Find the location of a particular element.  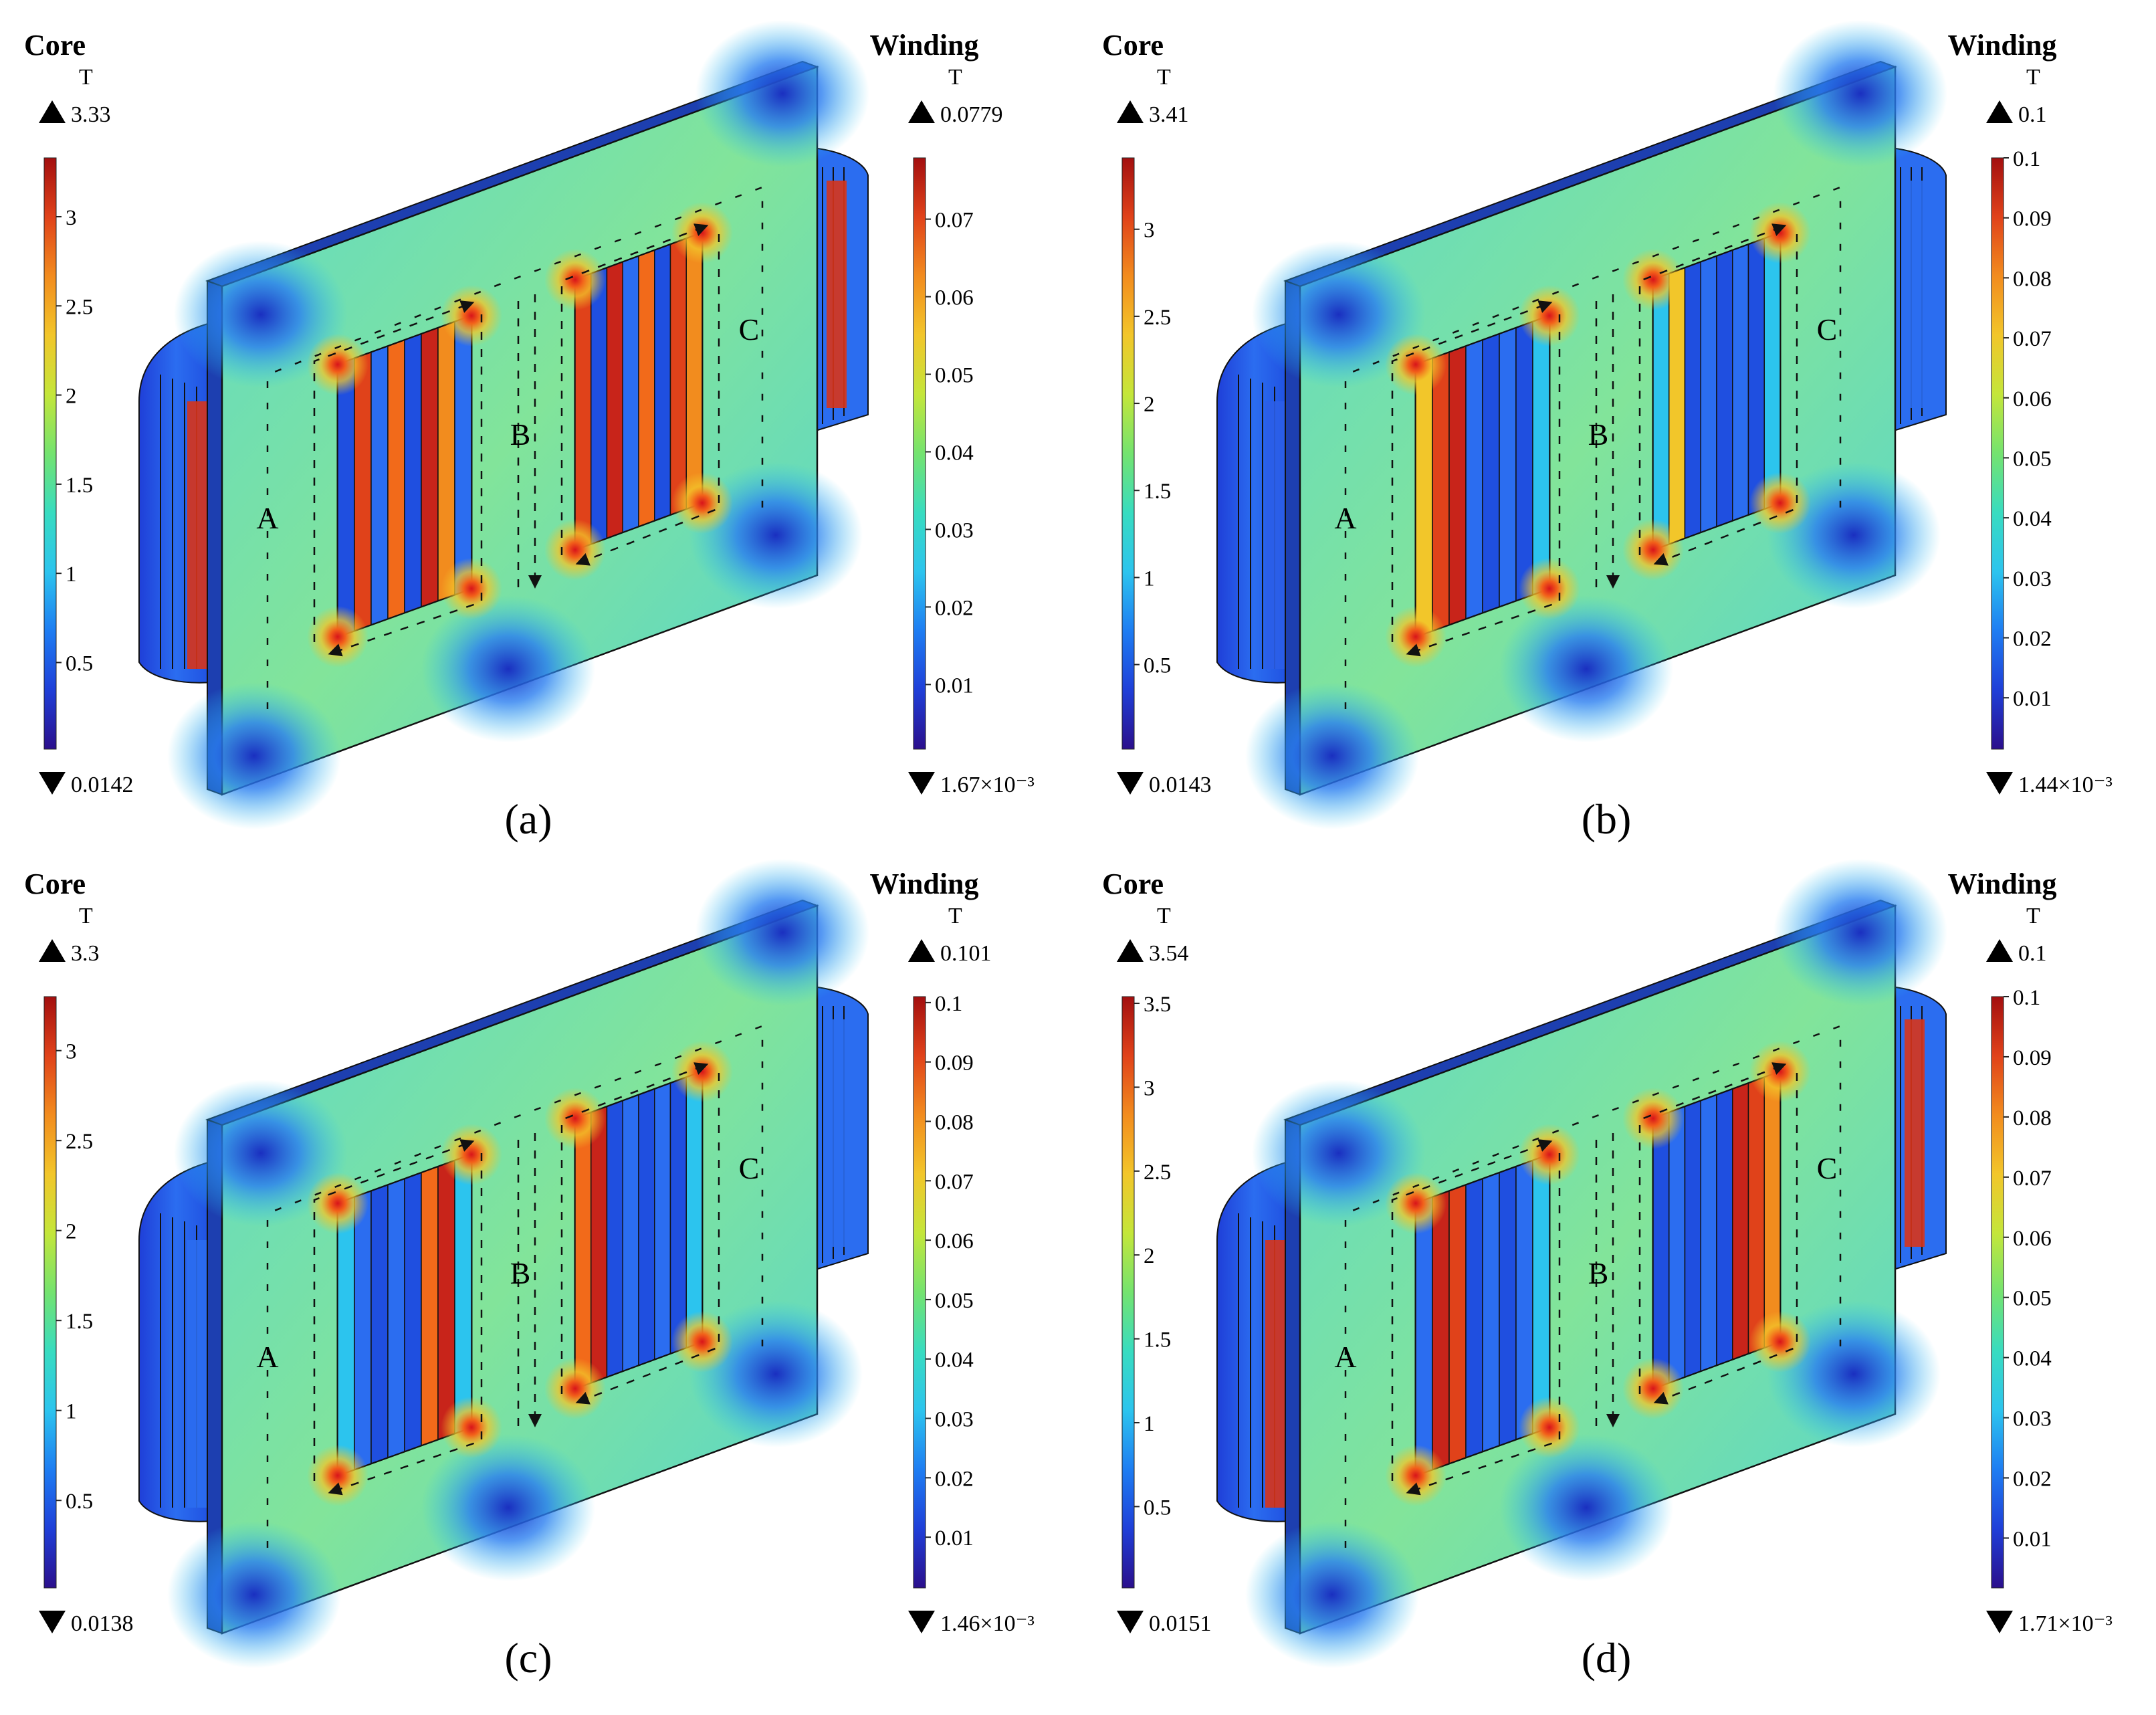

winding-colorbar-tick-label: 0.04 is located at coordinates (955, 1360).